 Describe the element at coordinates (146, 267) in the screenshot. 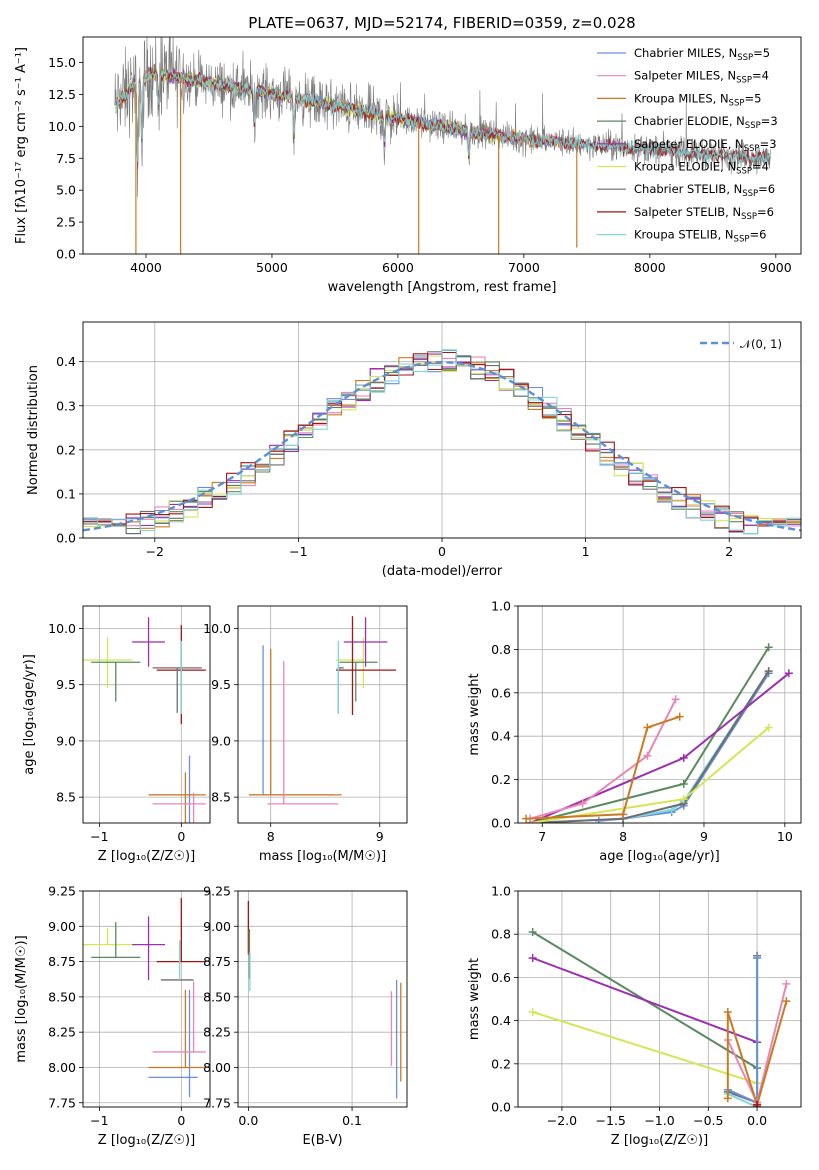

I see `x-tick-label: 4000` at that location.